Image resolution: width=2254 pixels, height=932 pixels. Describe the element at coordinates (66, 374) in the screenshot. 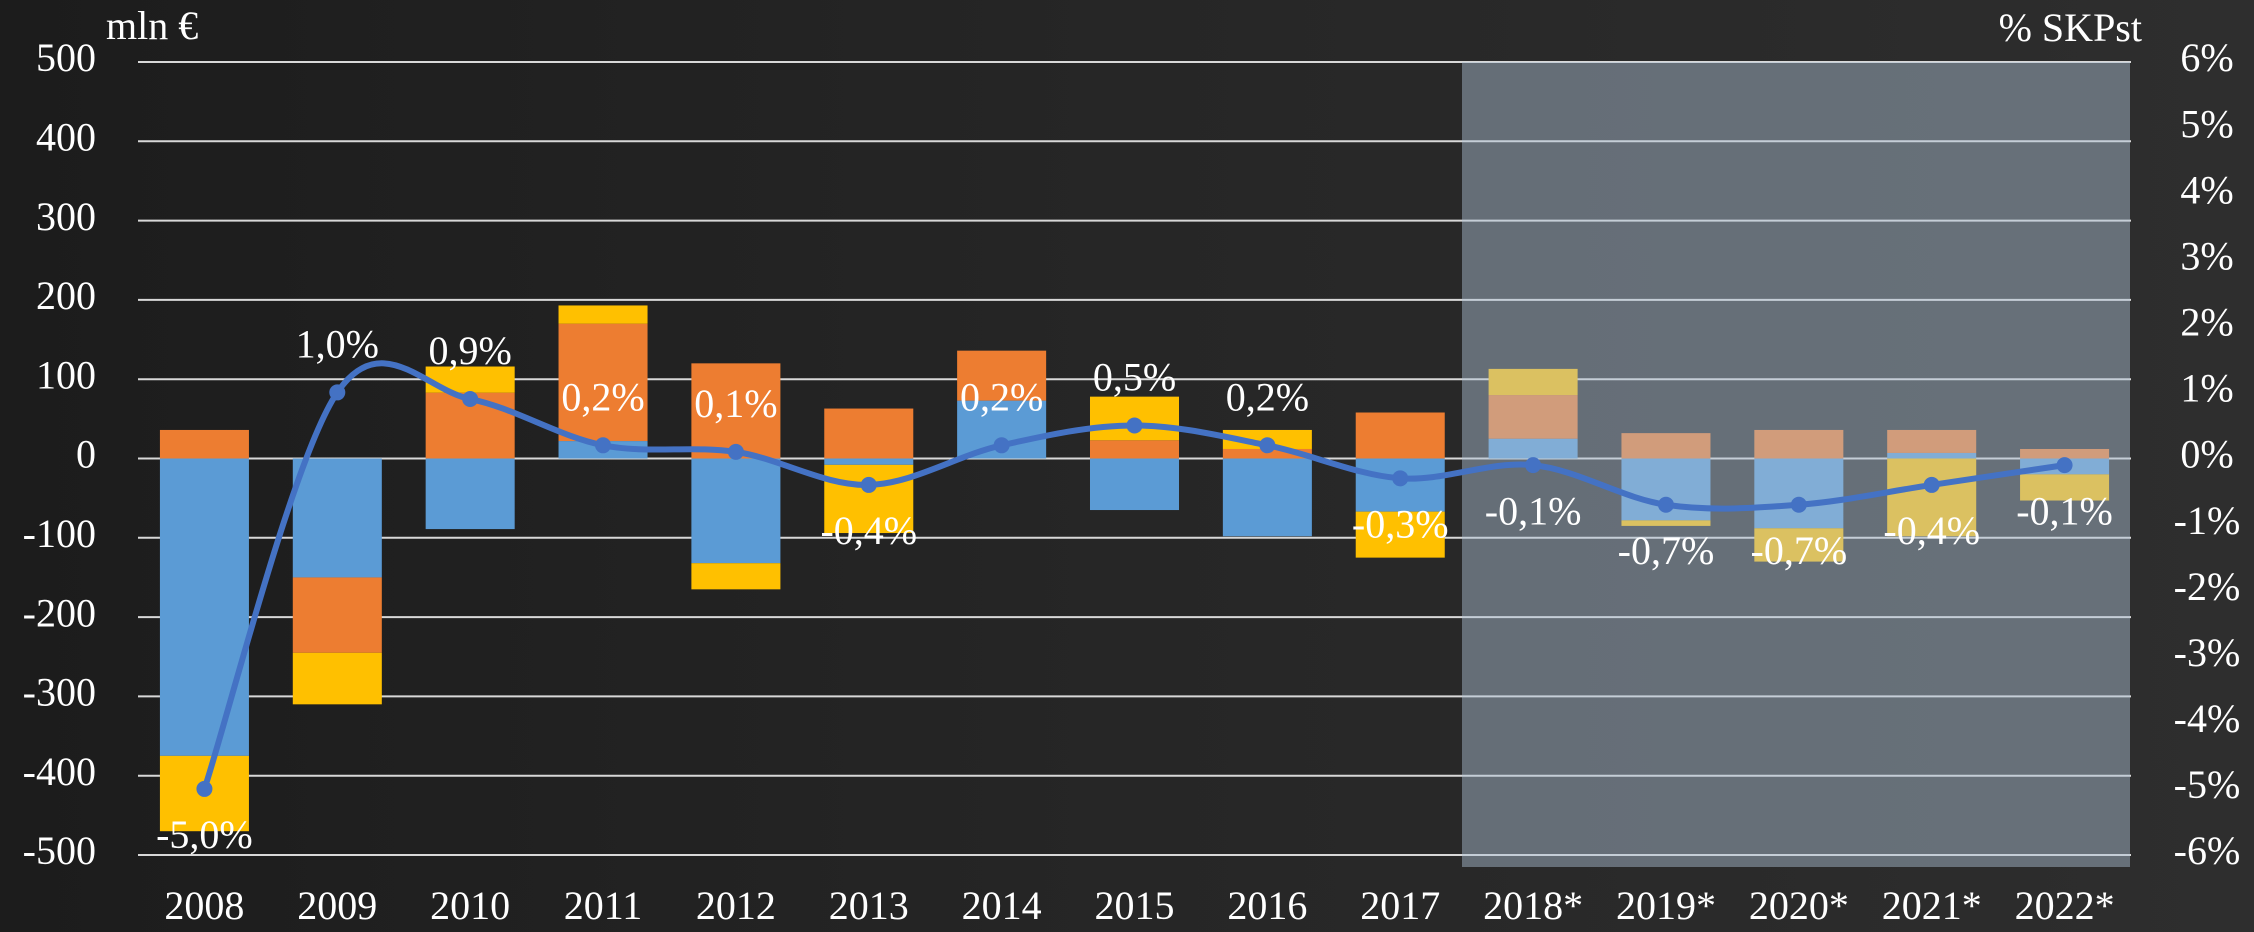

I see `y-tick-label: 100` at that location.